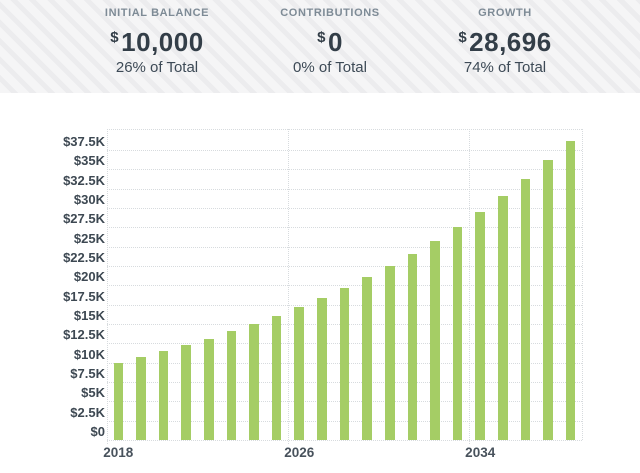  Describe the element at coordinates (84, 219) in the screenshot. I see `y-axis-tick-label: $27.5K` at that location.